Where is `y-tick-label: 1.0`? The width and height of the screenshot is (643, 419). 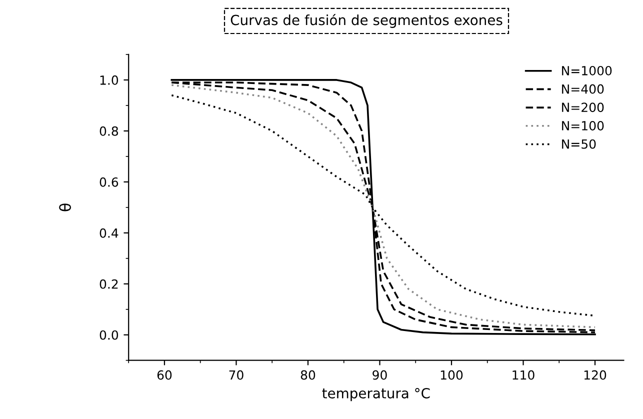 y-tick-label: 1.0 is located at coordinates (109, 80).